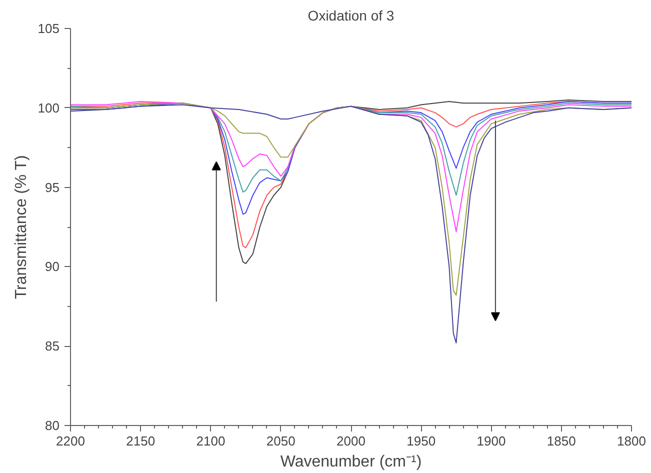 The image size is (651, 473). I want to click on y-tick-label: 90, so click(52, 266).